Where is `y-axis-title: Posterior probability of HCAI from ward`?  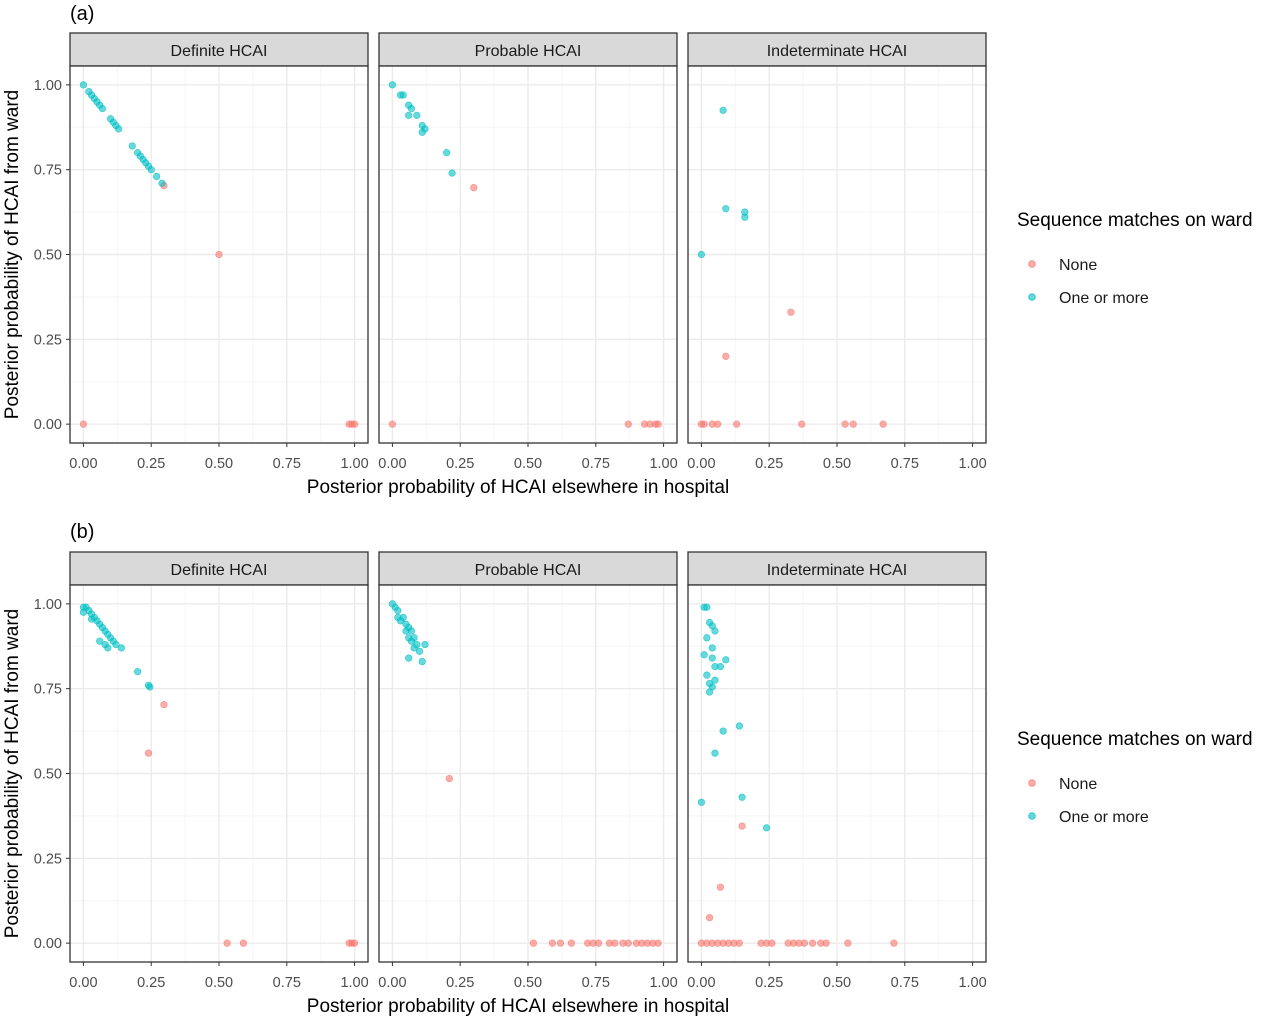 y-axis-title: Posterior probability of HCAI from ward is located at coordinates (12, 254).